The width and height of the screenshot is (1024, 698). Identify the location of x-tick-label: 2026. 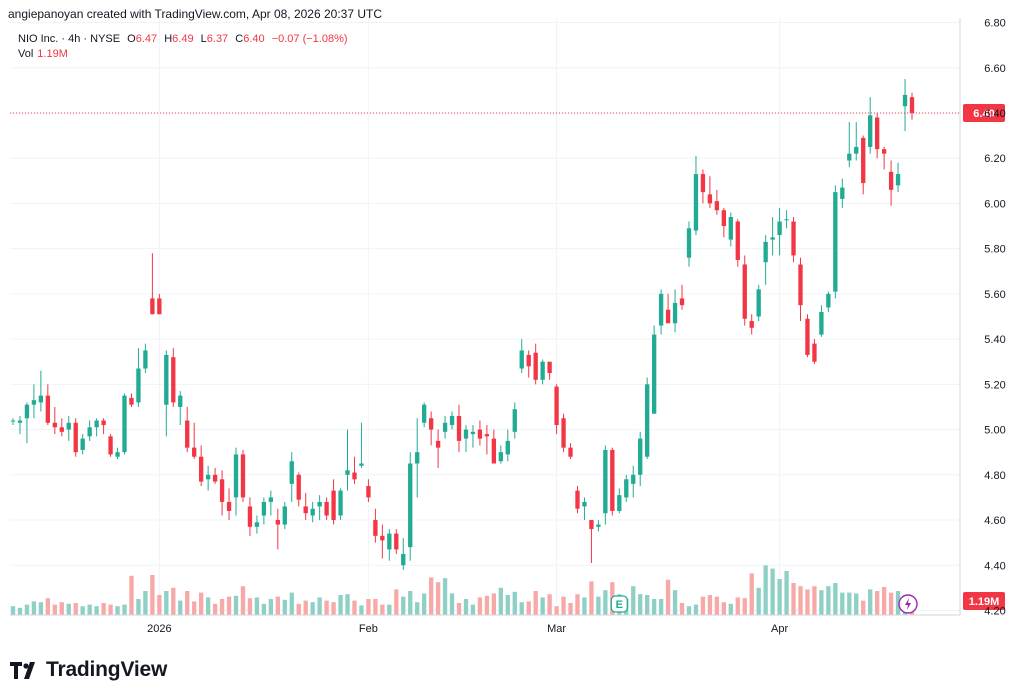
(159, 629).